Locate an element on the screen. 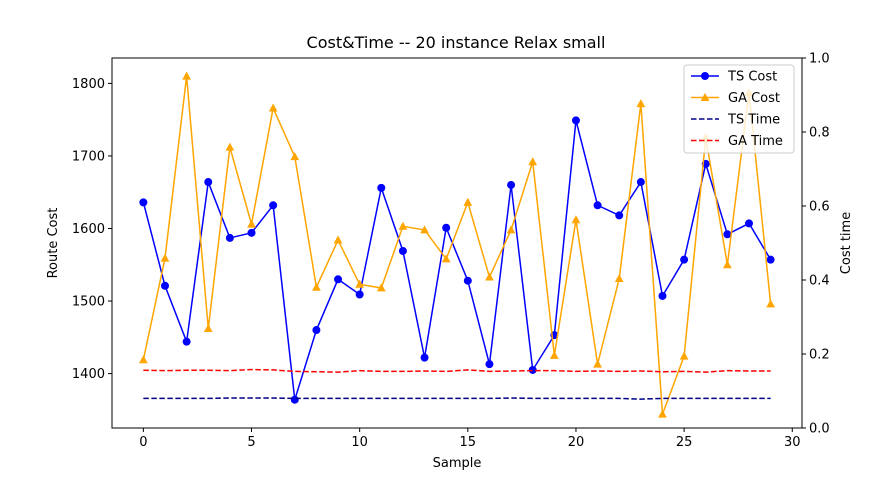 This screenshot has width=892, height=480. y2-tick-label: 0.6 is located at coordinates (819, 207).